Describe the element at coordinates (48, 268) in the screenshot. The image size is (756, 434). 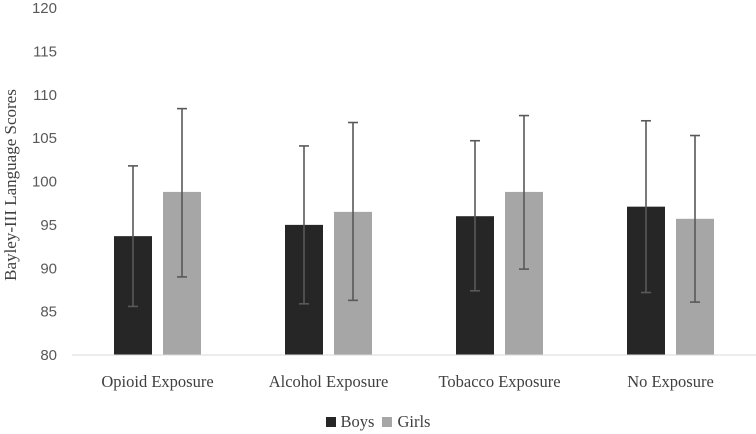
I see `y-tick-label: 90` at that location.